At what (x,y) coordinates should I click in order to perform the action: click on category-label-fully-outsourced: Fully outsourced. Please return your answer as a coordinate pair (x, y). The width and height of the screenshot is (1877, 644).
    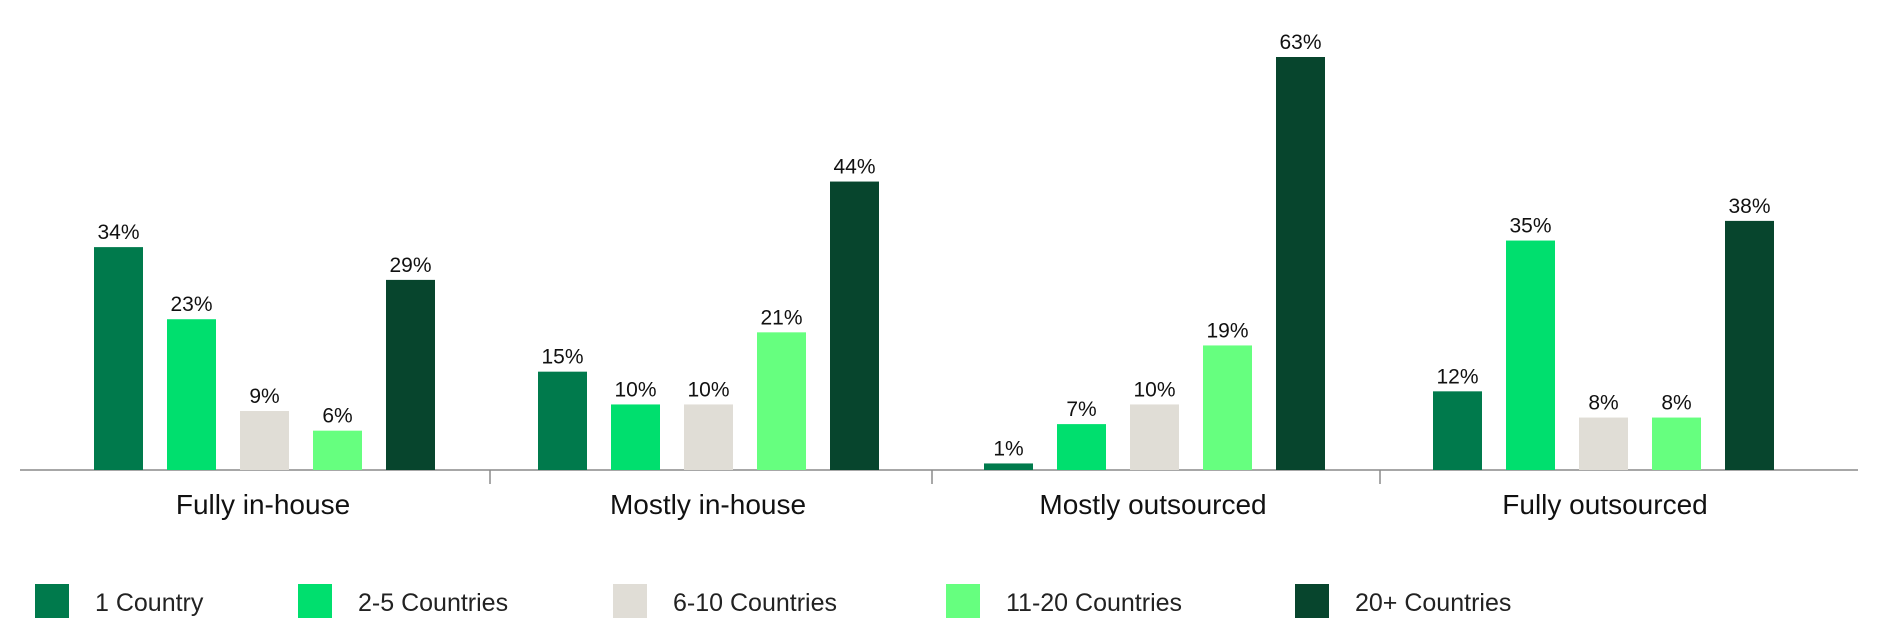
    Looking at the image, I should click on (1604, 504).